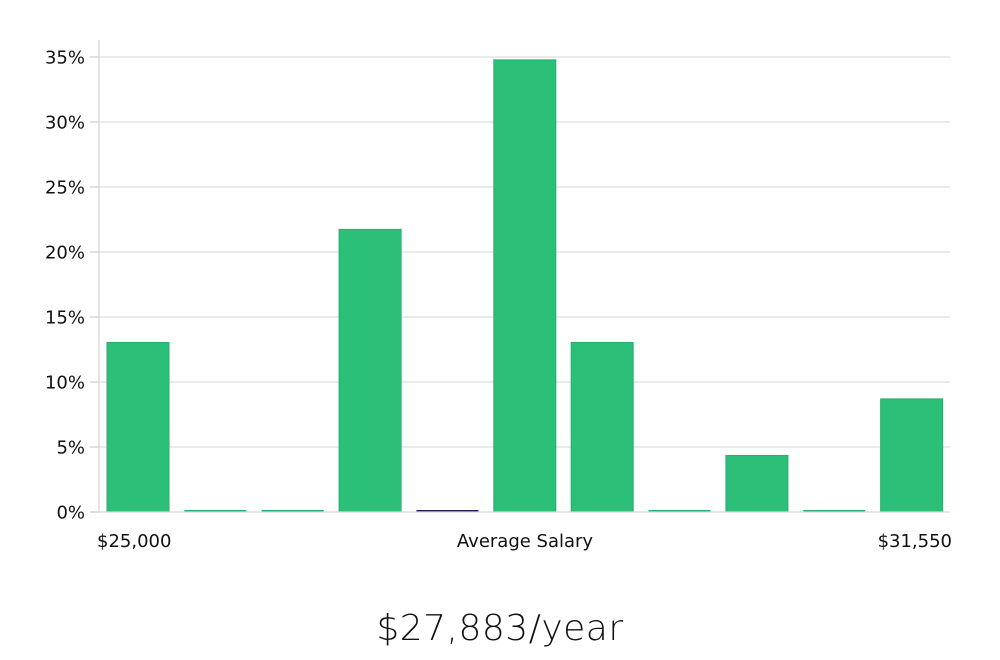 This screenshot has width=1000, height=660. What do you see at coordinates (65, 383) in the screenshot?
I see `y-tick-label: 10%` at bounding box center [65, 383].